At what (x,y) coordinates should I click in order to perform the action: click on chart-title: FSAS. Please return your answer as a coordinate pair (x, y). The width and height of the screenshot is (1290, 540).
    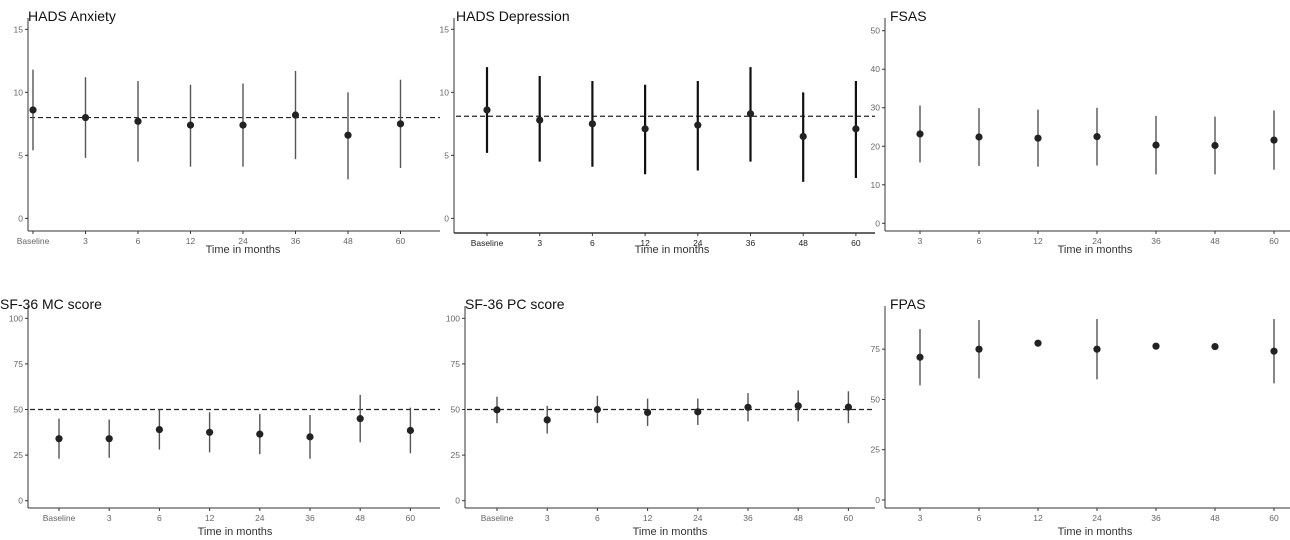
    Looking at the image, I should click on (908, 16).